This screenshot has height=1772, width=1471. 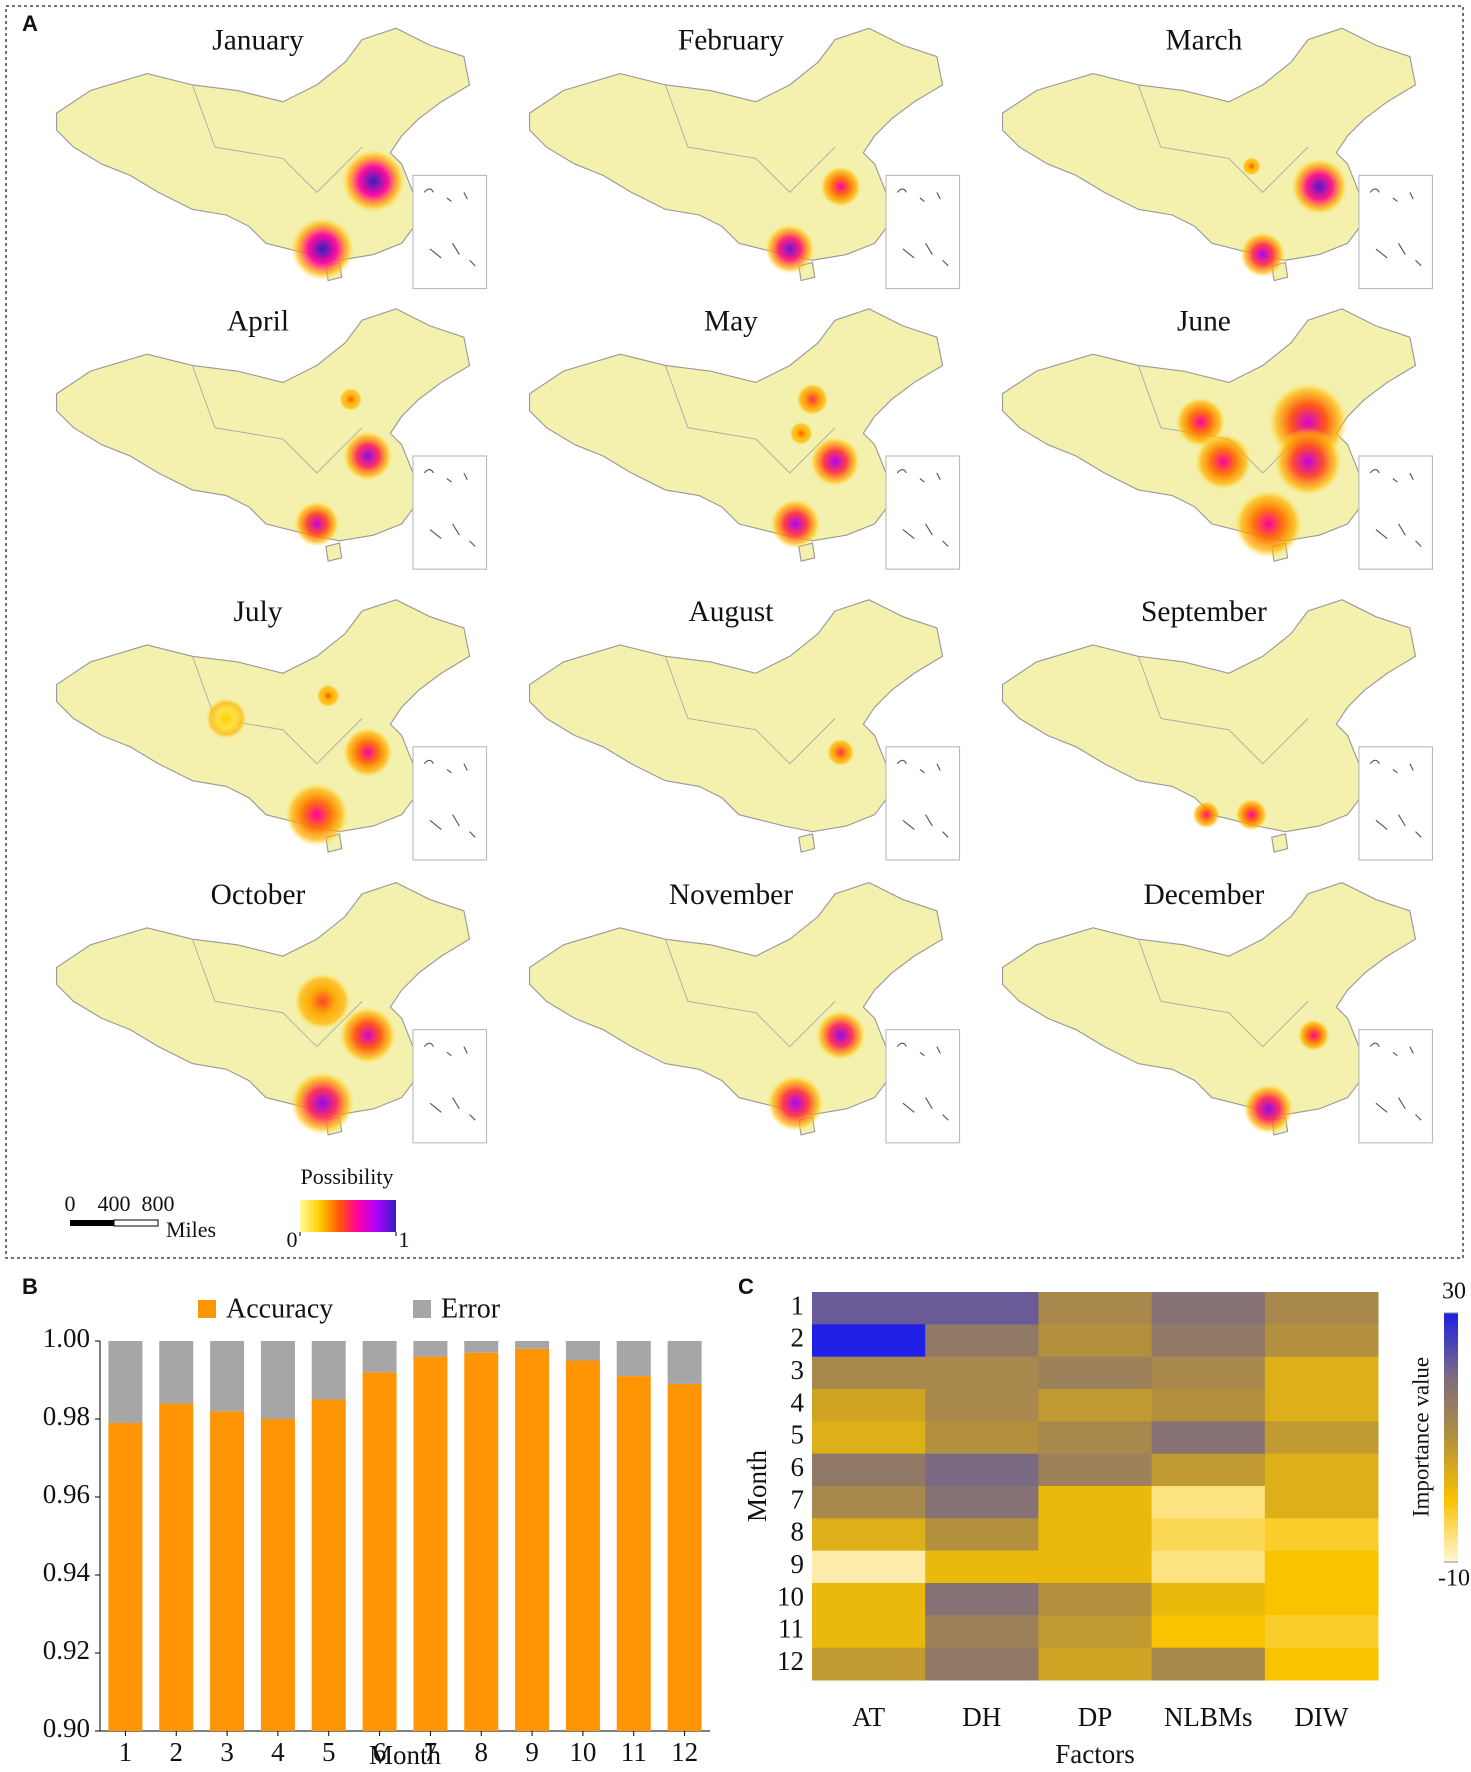 What do you see at coordinates (431, 1752) in the screenshot?
I see `x-tick-label: 7` at bounding box center [431, 1752].